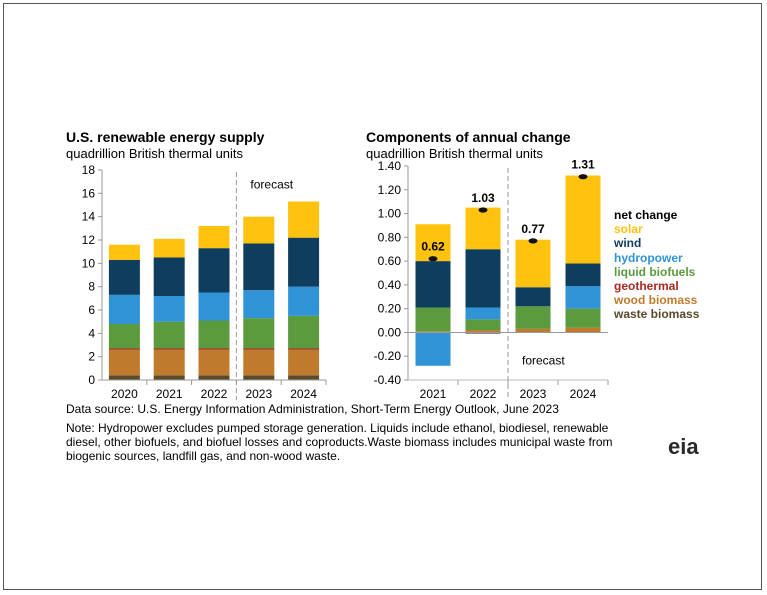 This screenshot has height=595, width=767. I want to click on y-tick-label: 0, so click(91, 380).